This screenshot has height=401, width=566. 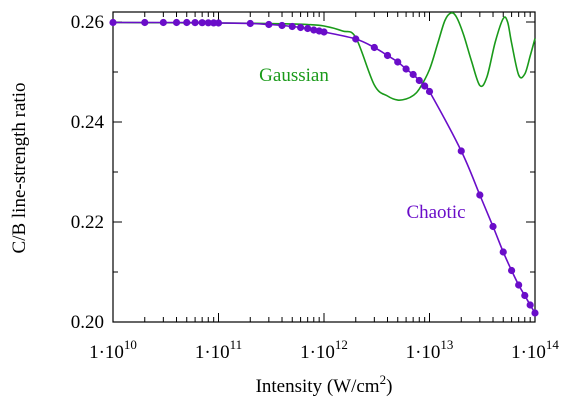 What do you see at coordinates (88, 122) in the screenshot?
I see `y-tick-label: 0.24` at bounding box center [88, 122].